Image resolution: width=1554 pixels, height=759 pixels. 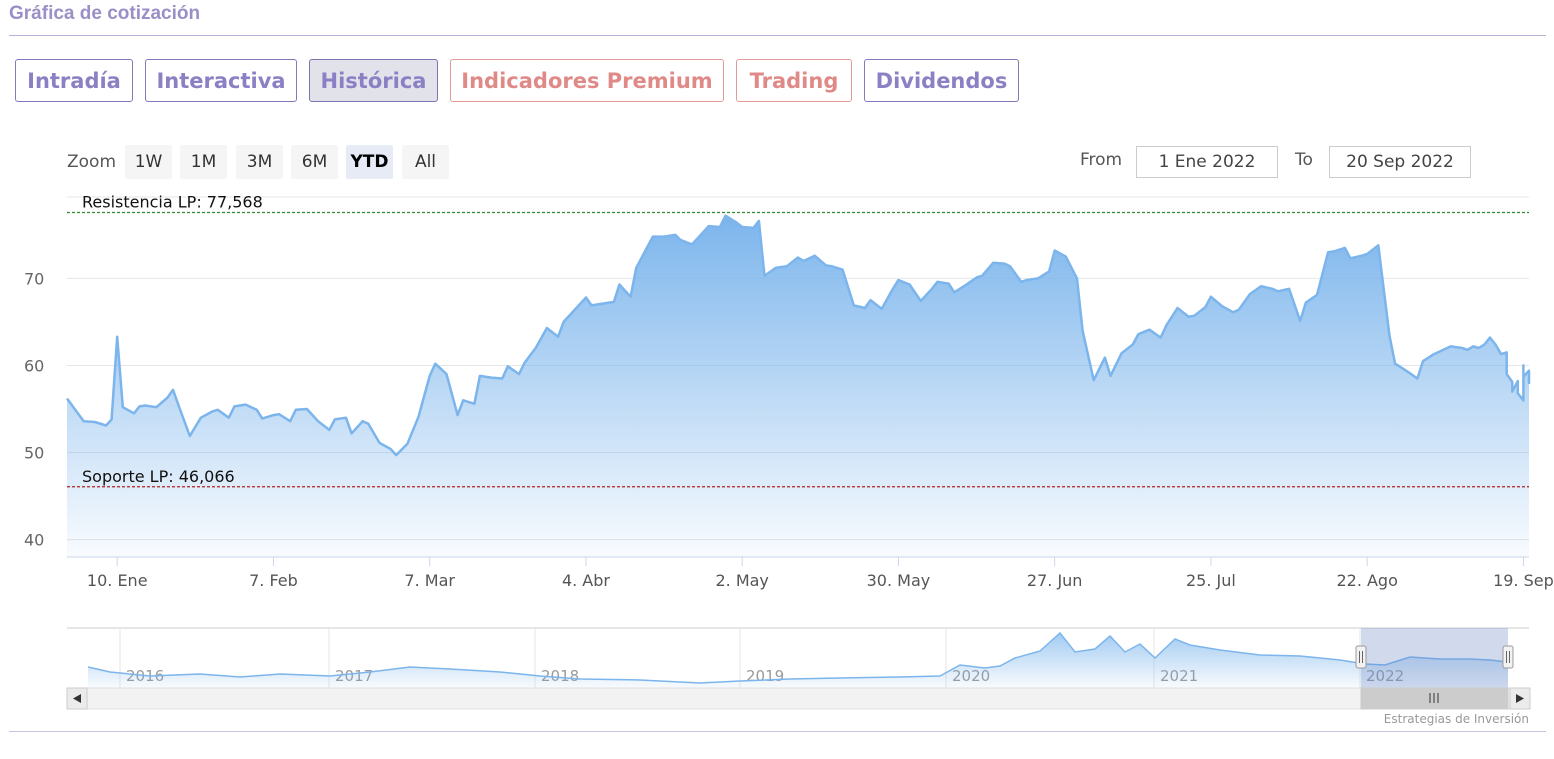 I want to click on navigator-right-handle, so click(x=1508, y=657).